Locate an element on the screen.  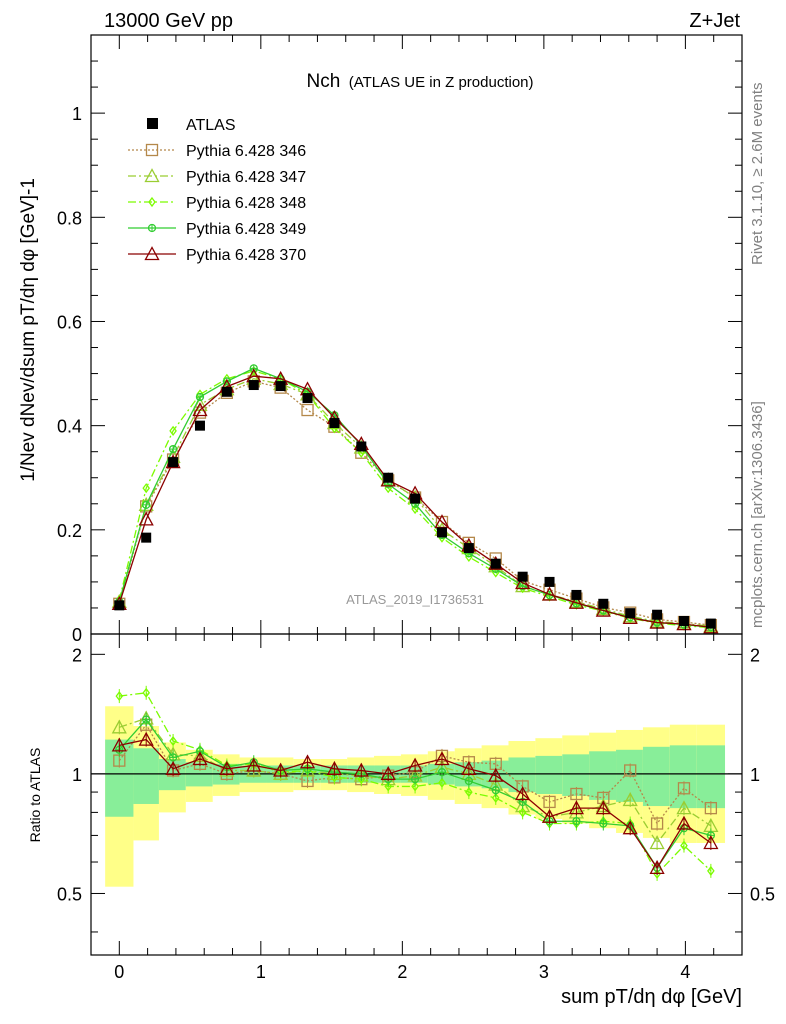
ratio-panel-curves is located at coordinates (415, 783).